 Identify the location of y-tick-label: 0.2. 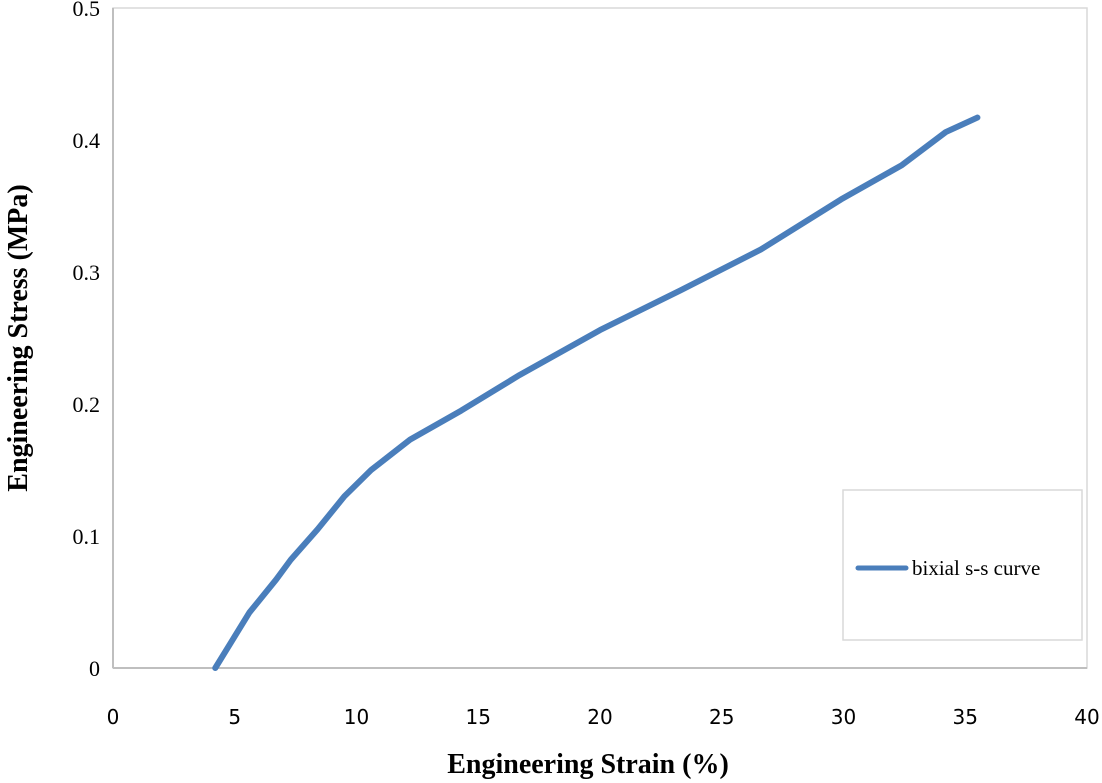
(87, 404).